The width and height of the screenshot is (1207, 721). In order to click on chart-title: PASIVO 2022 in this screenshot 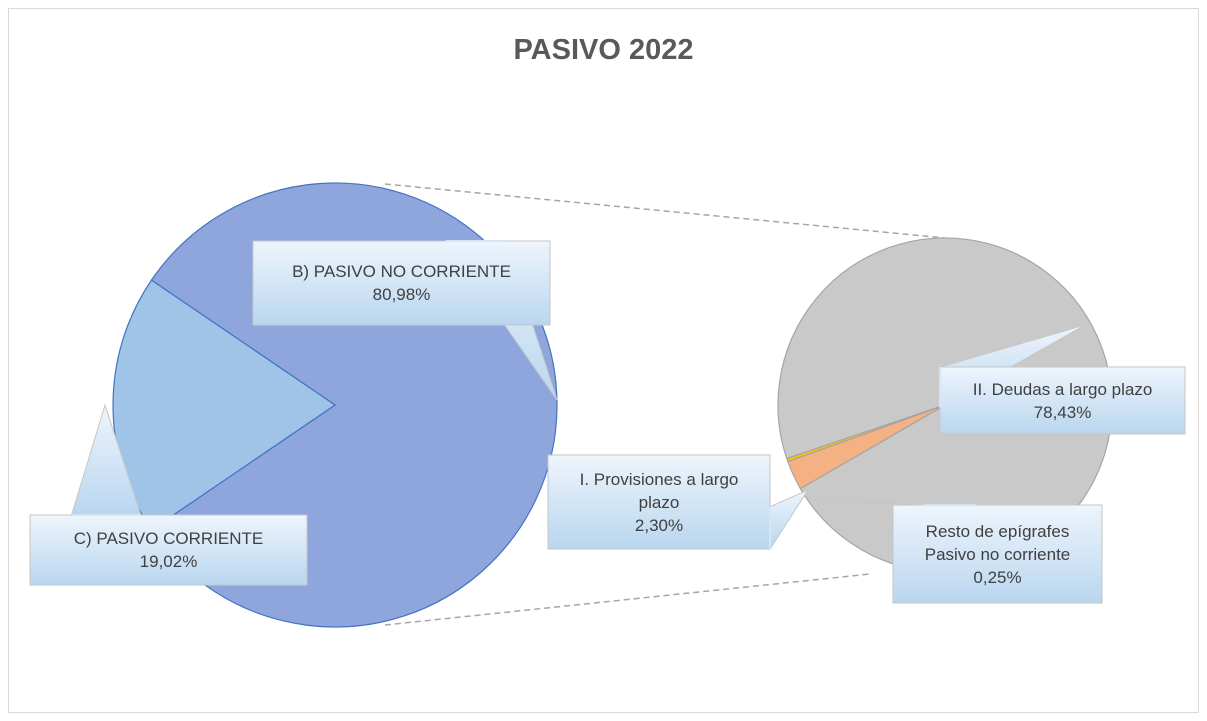, I will do `click(603, 50)`.